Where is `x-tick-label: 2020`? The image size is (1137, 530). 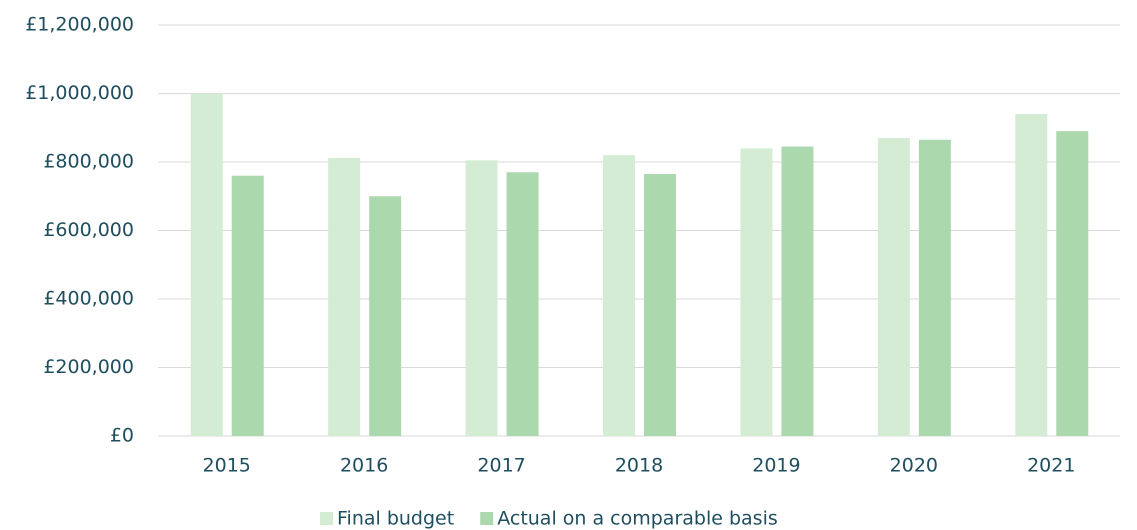
x-tick-label: 2020 is located at coordinates (914, 466).